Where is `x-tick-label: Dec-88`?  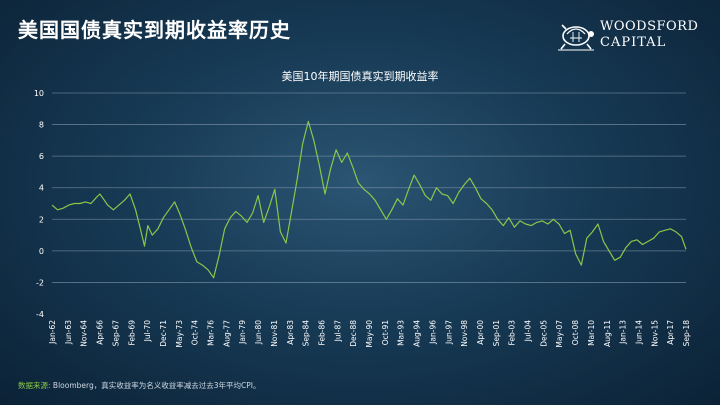 x-tick-label: Dec-88 is located at coordinates (353, 333).